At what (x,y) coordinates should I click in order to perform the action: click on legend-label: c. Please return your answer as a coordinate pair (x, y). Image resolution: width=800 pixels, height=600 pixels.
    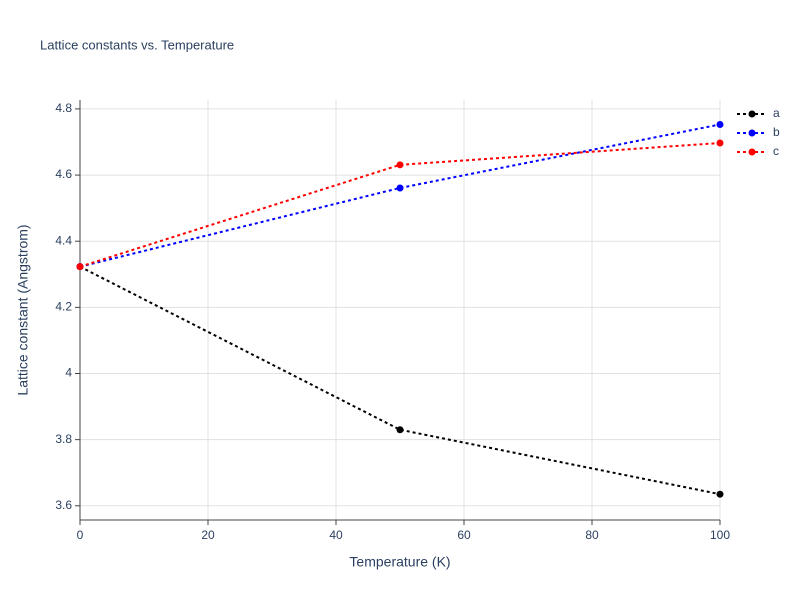
    Looking at the image, I should click on (776, 151).